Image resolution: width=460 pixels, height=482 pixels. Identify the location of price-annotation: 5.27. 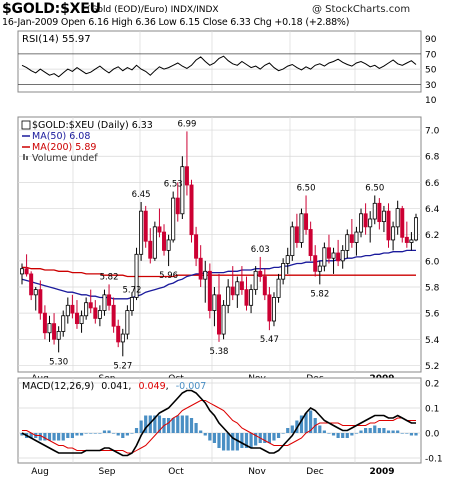
(122, 366).